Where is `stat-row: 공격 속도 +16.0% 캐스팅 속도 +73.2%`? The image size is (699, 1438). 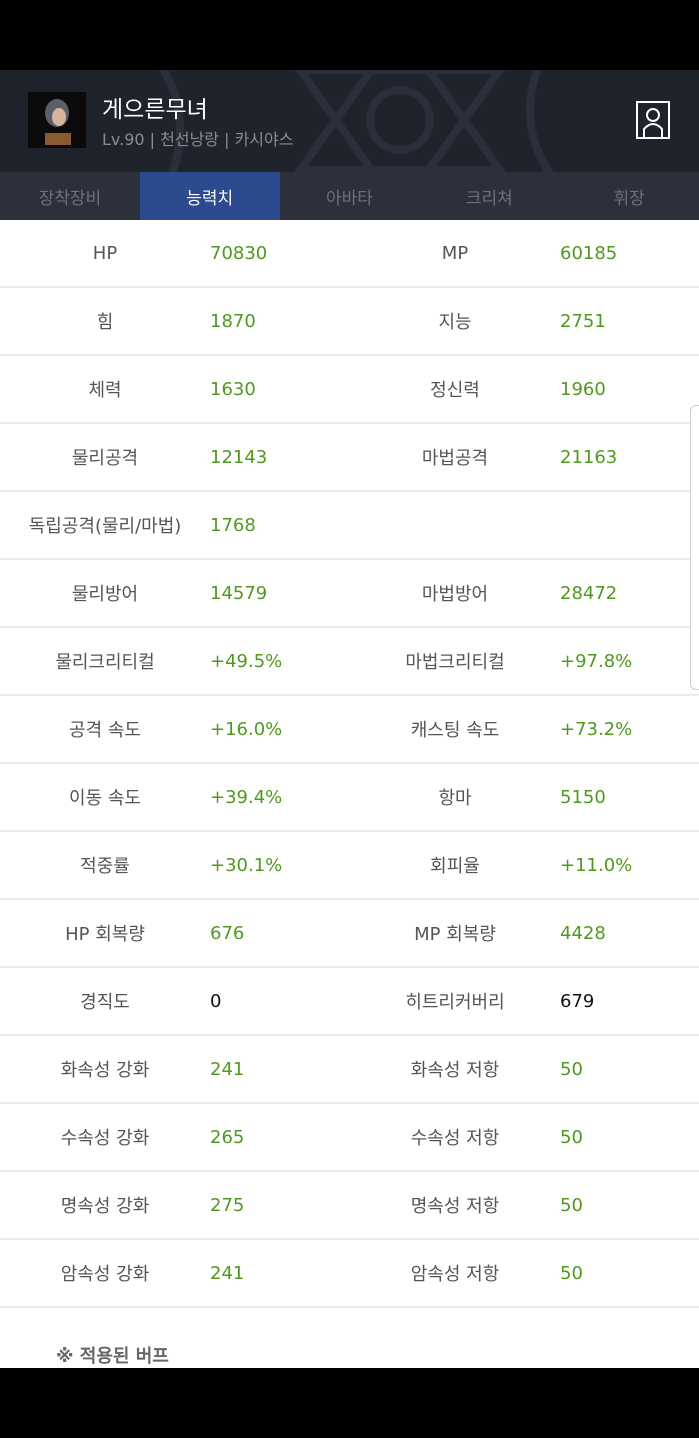 stat-row: 공격 속도 +16.0% 캐스팅 속도 +73.2% is located at coordinates (349, 730).